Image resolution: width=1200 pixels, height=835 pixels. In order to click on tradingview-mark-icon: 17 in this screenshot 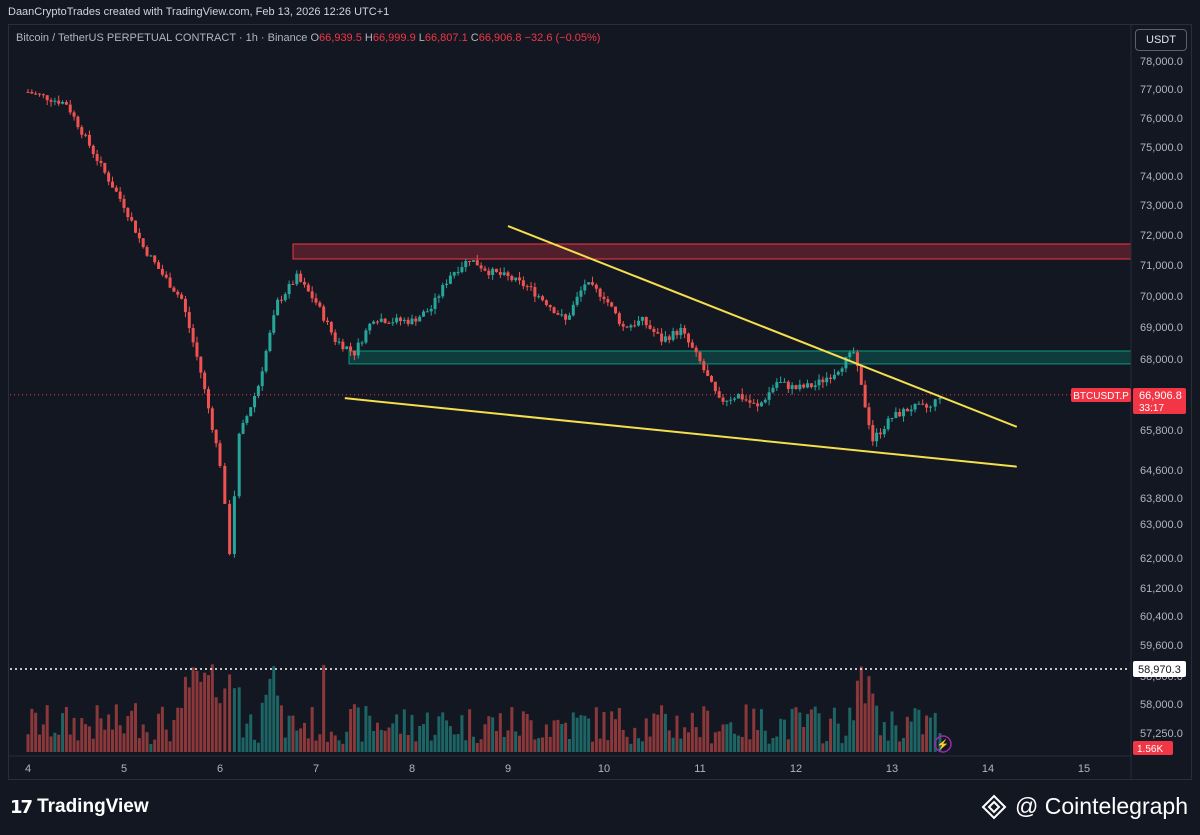, I will do `click(21, 807)`.